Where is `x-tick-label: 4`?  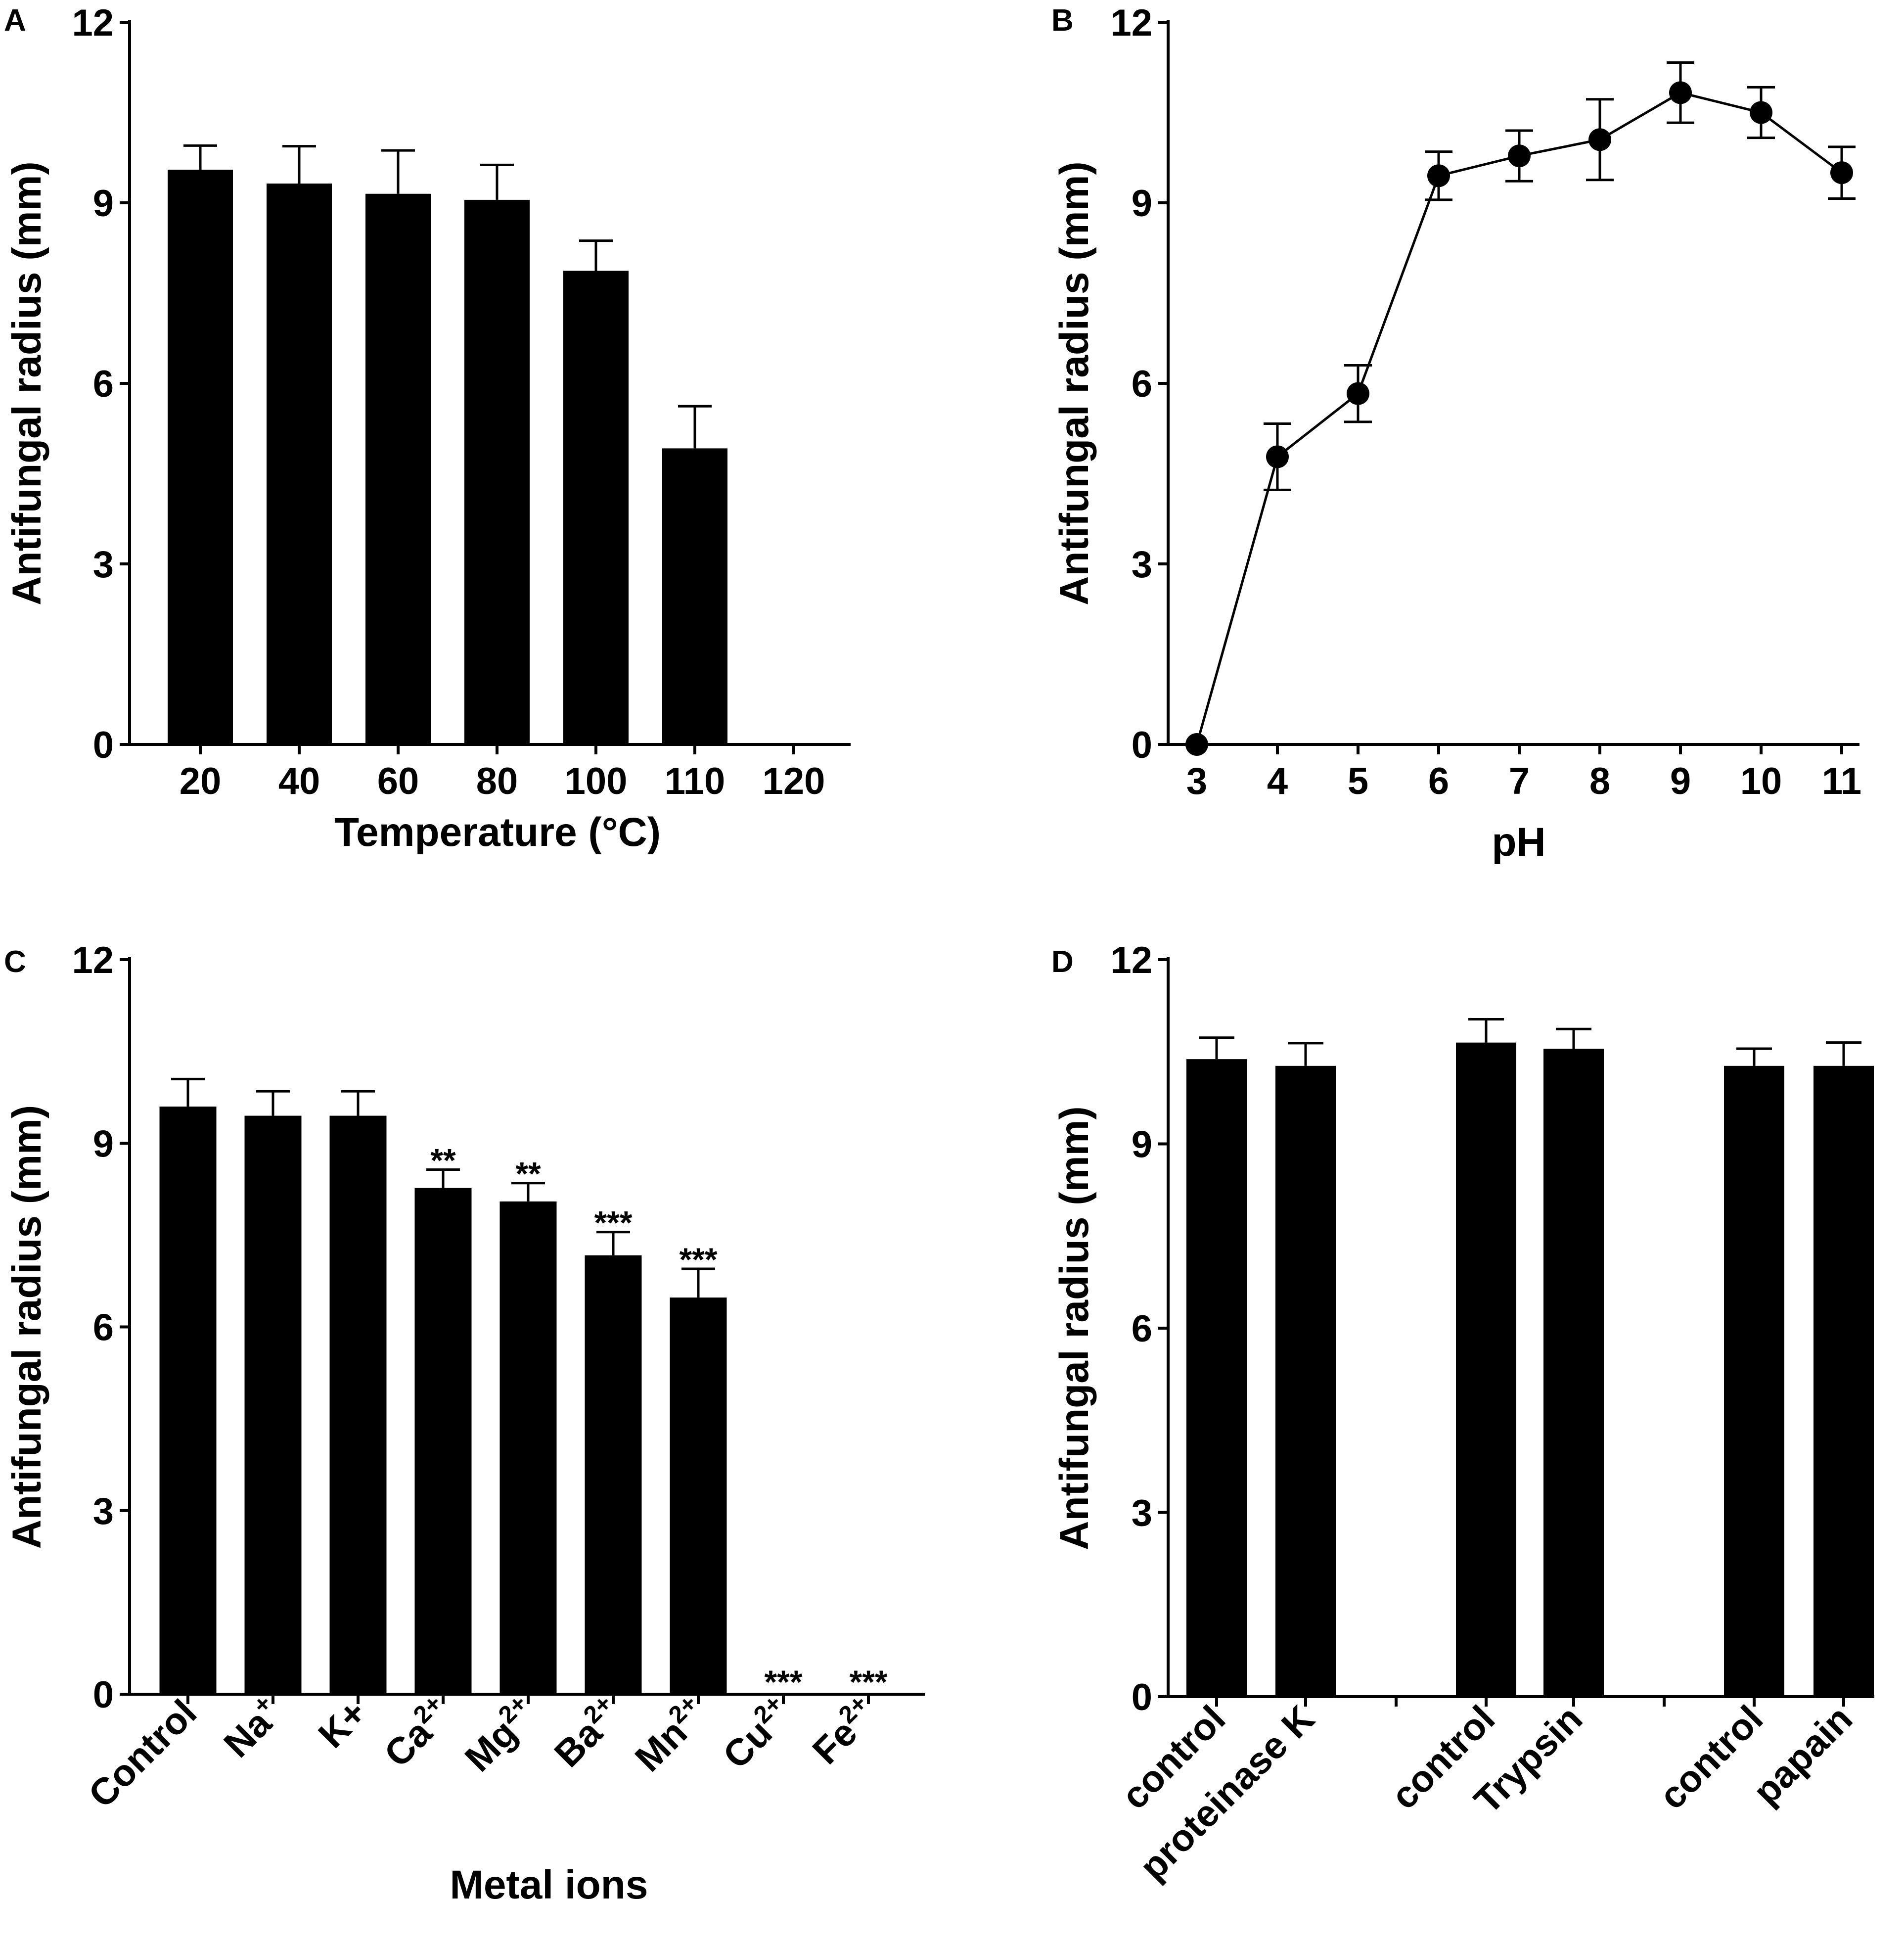
x-tick-label: 4 is located at coordinates (1277, 781).